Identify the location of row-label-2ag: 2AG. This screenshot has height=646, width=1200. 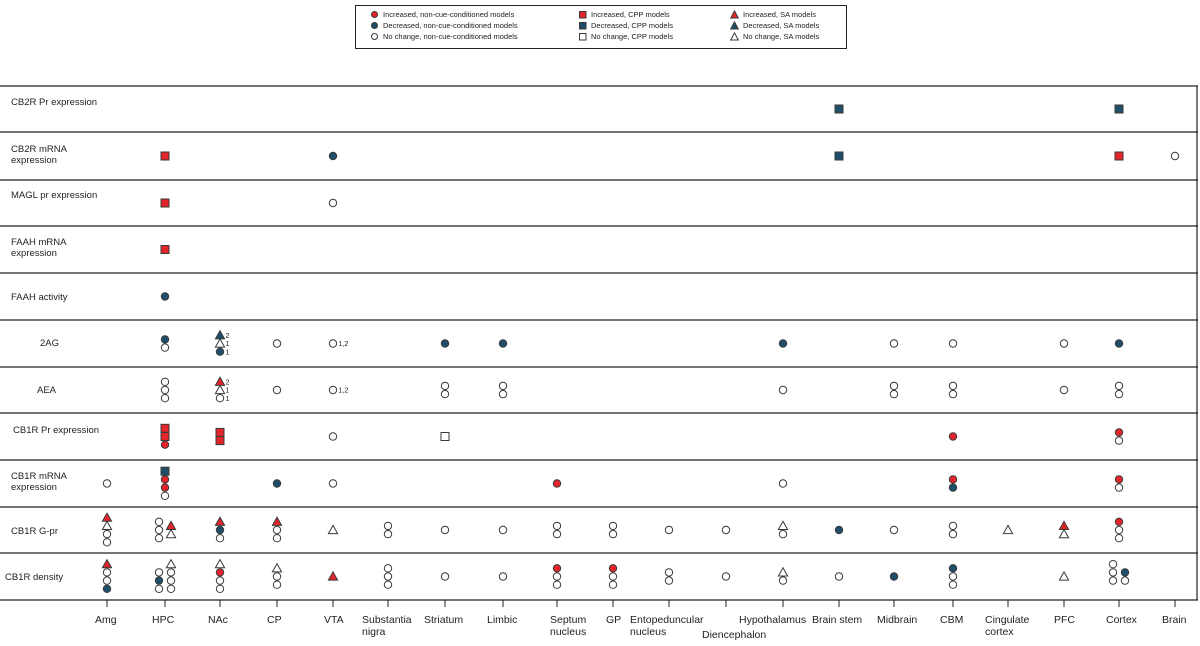
(50, 343).